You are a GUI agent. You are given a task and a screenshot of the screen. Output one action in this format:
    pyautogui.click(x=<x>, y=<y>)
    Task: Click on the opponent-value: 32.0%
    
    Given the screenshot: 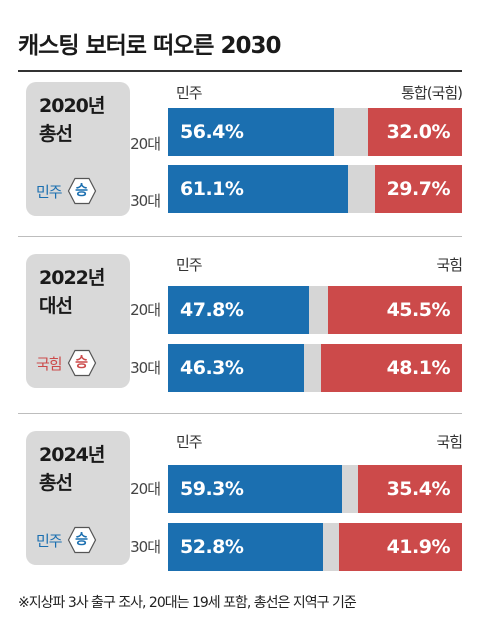 What is the action you would take?
    pyautogui.click(x=418, y=132)
    